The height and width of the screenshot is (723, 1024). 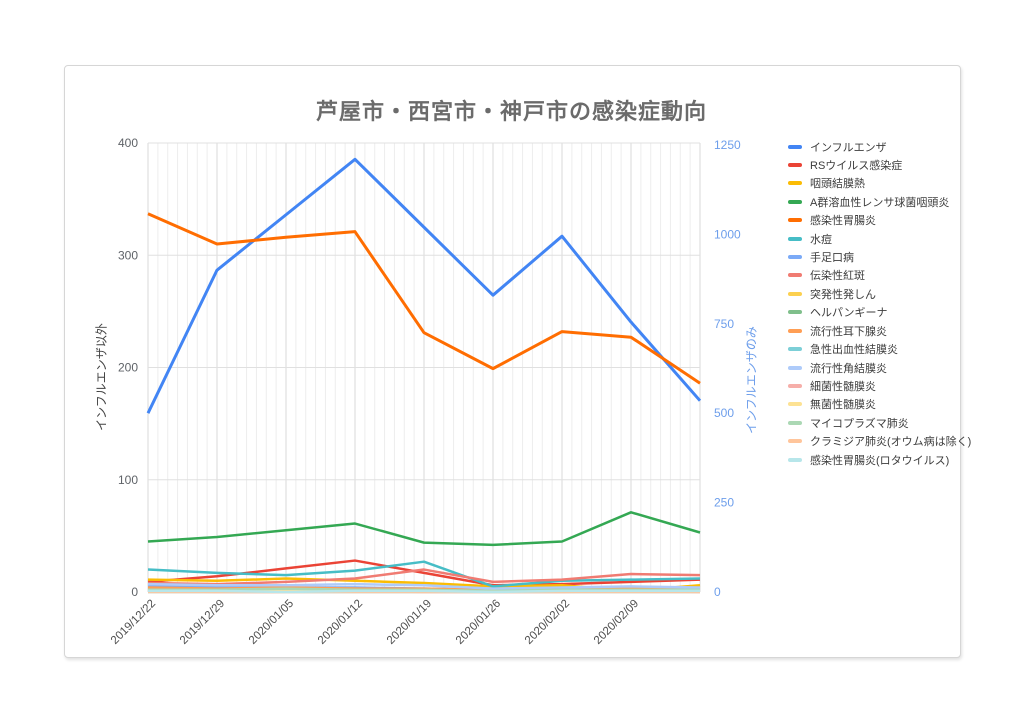 I want to click on legend-swatch-bacterial-meningitis, so click(x=795, y=385).